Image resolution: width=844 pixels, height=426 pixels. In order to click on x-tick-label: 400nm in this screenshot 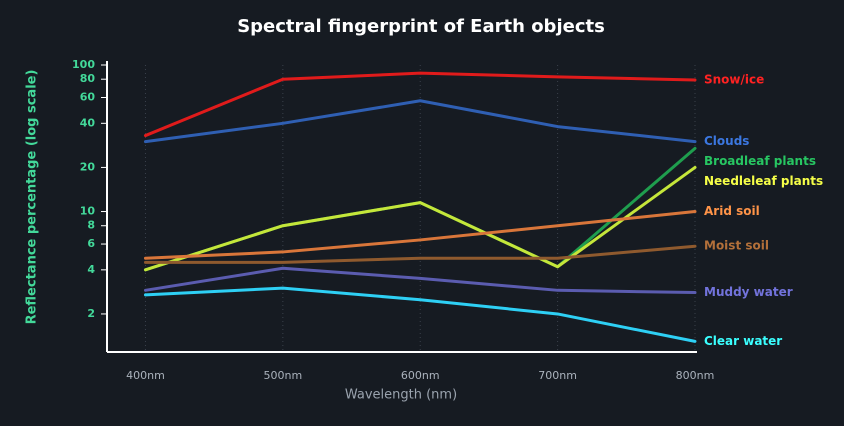, I will do `click(145, 375)`.